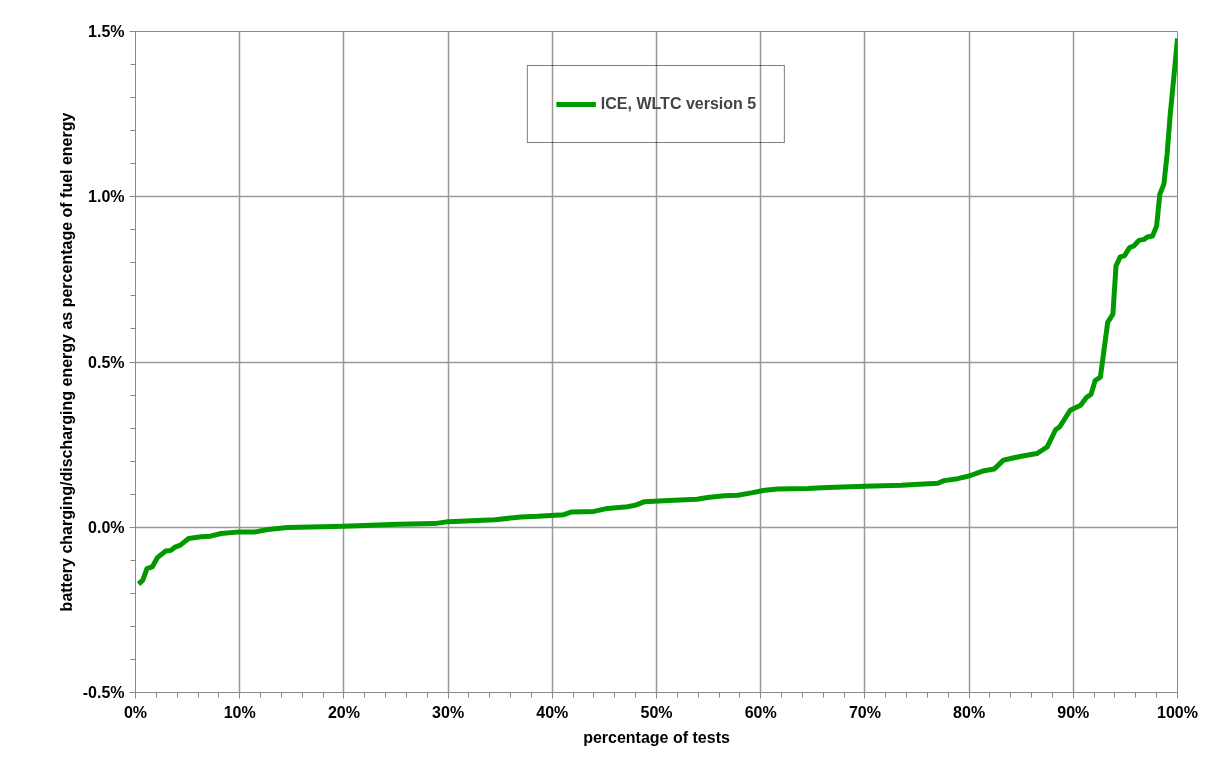  I want to click on y-tick-label: 1.0%, so click(106, 197).